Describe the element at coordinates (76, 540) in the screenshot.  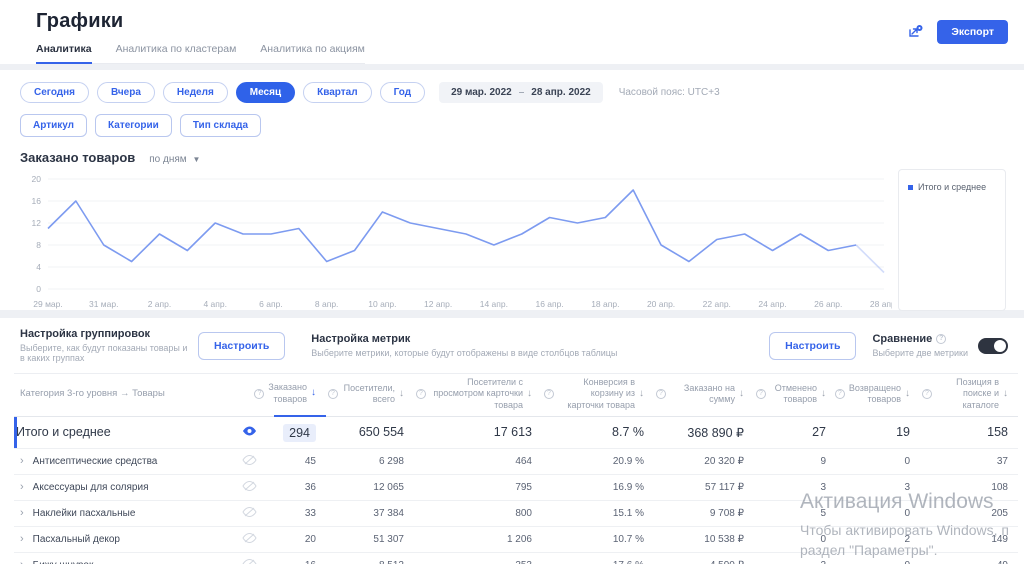
I see `row-label: Пасхальный декор` at that location.